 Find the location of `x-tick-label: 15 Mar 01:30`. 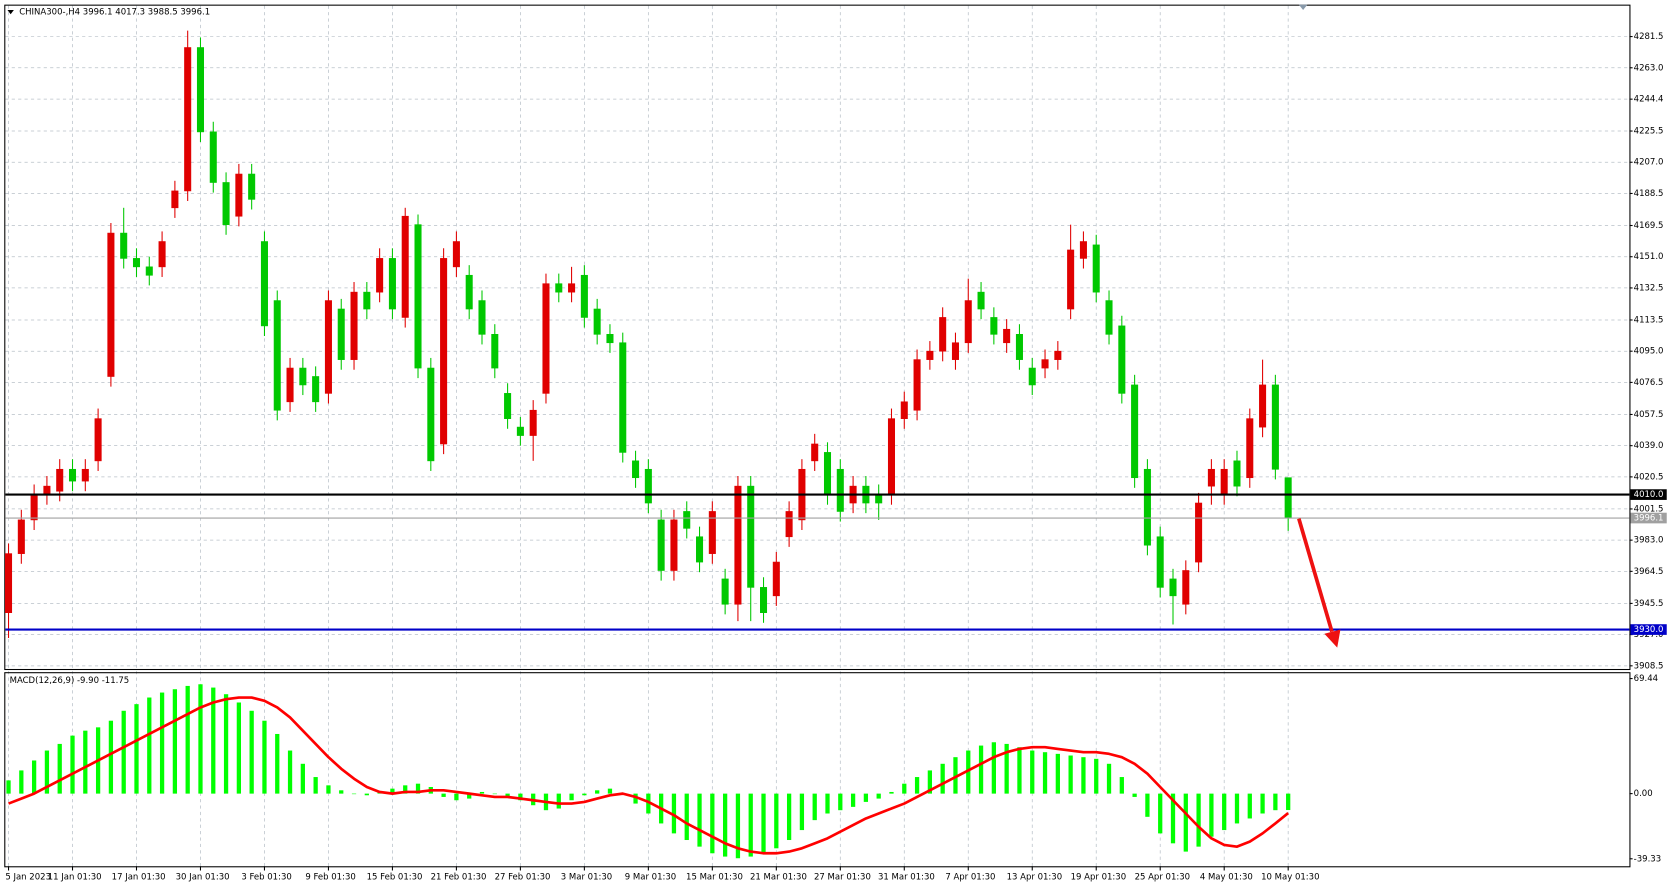

x-tick-label: 15 Mar 01:30 is located at coordinates (714, 877).